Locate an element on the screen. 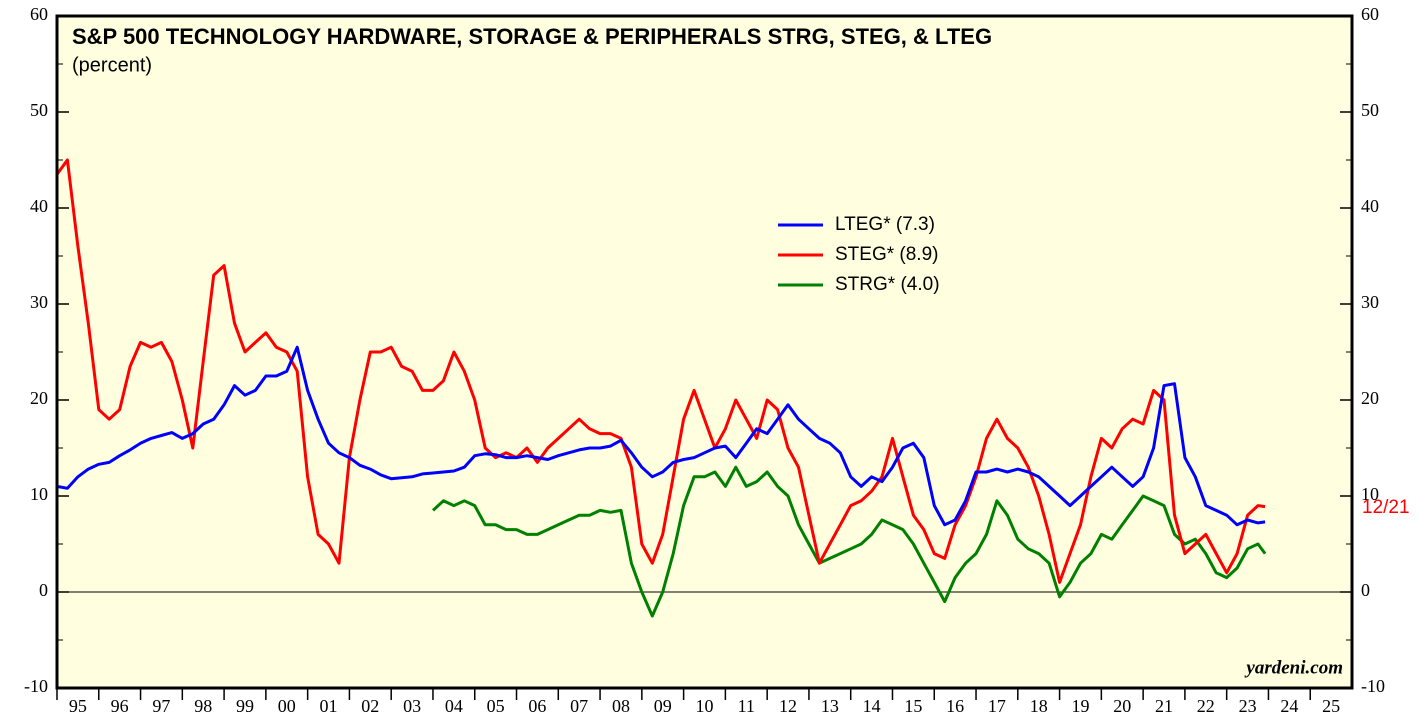  x-tick-label: 25 is located at coordinates (1331, 706).